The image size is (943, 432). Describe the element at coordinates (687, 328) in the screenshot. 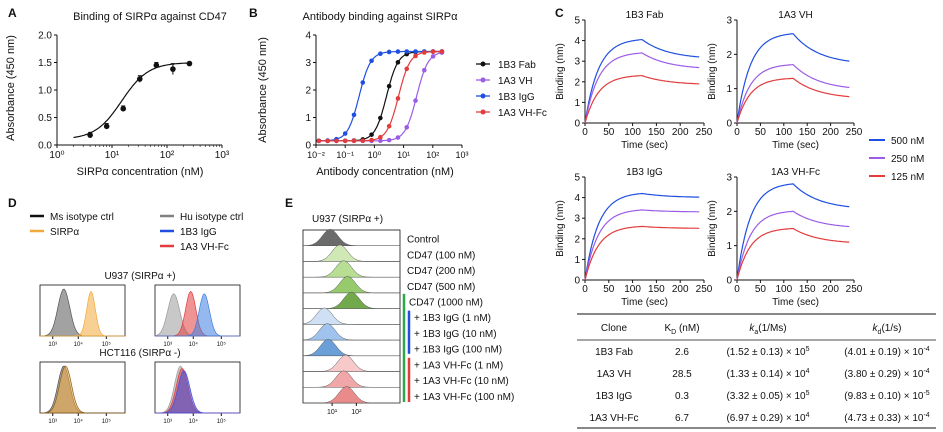

I see `table-header-unit: (nM)` at that location.